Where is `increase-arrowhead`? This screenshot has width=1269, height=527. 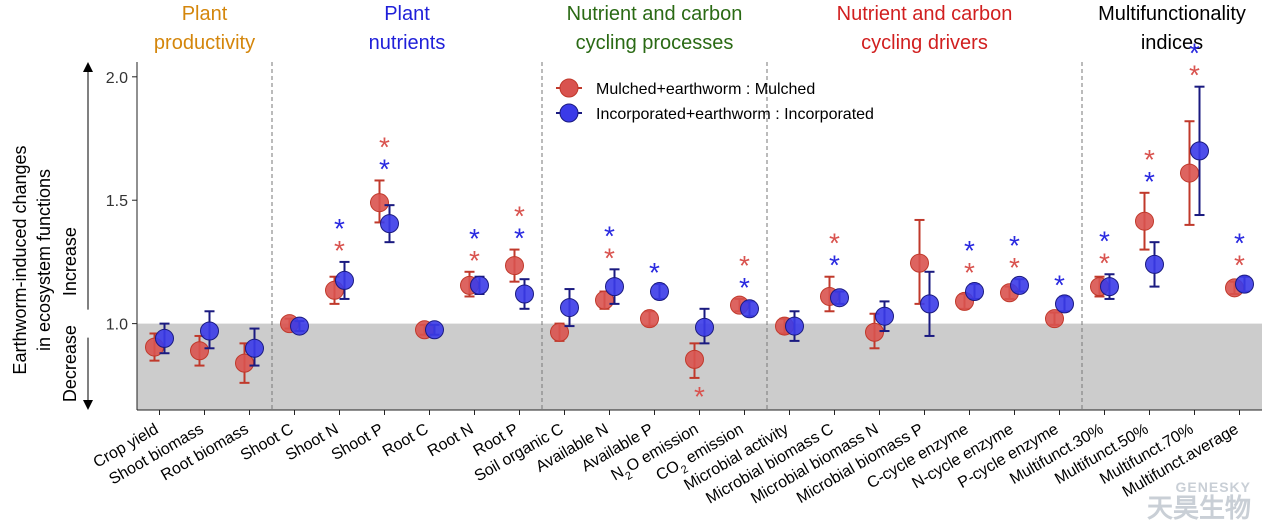
increase-arrowhead is located at coordinates (88, 67).